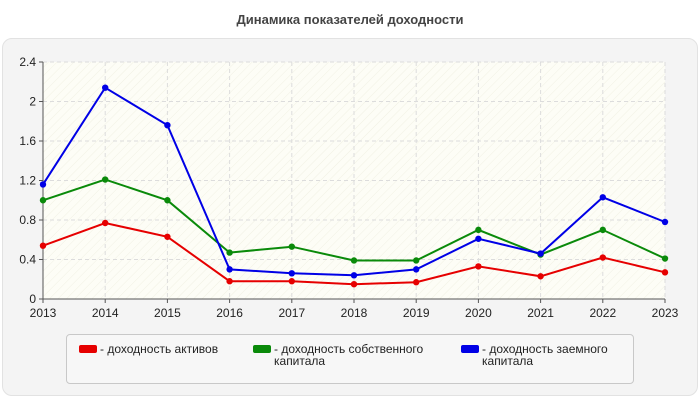  Describe the element at coordinates (159, 349) in the screenshot. I see `legend-label-assets: - доходность активов` at that location.